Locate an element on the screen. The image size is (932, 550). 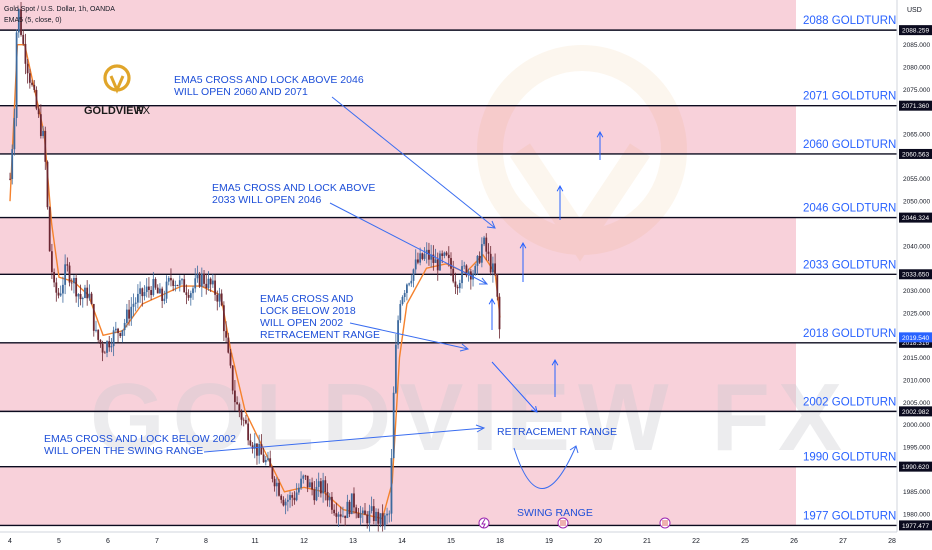
time-tick-label: 4 is located at coordinates (10, 541).